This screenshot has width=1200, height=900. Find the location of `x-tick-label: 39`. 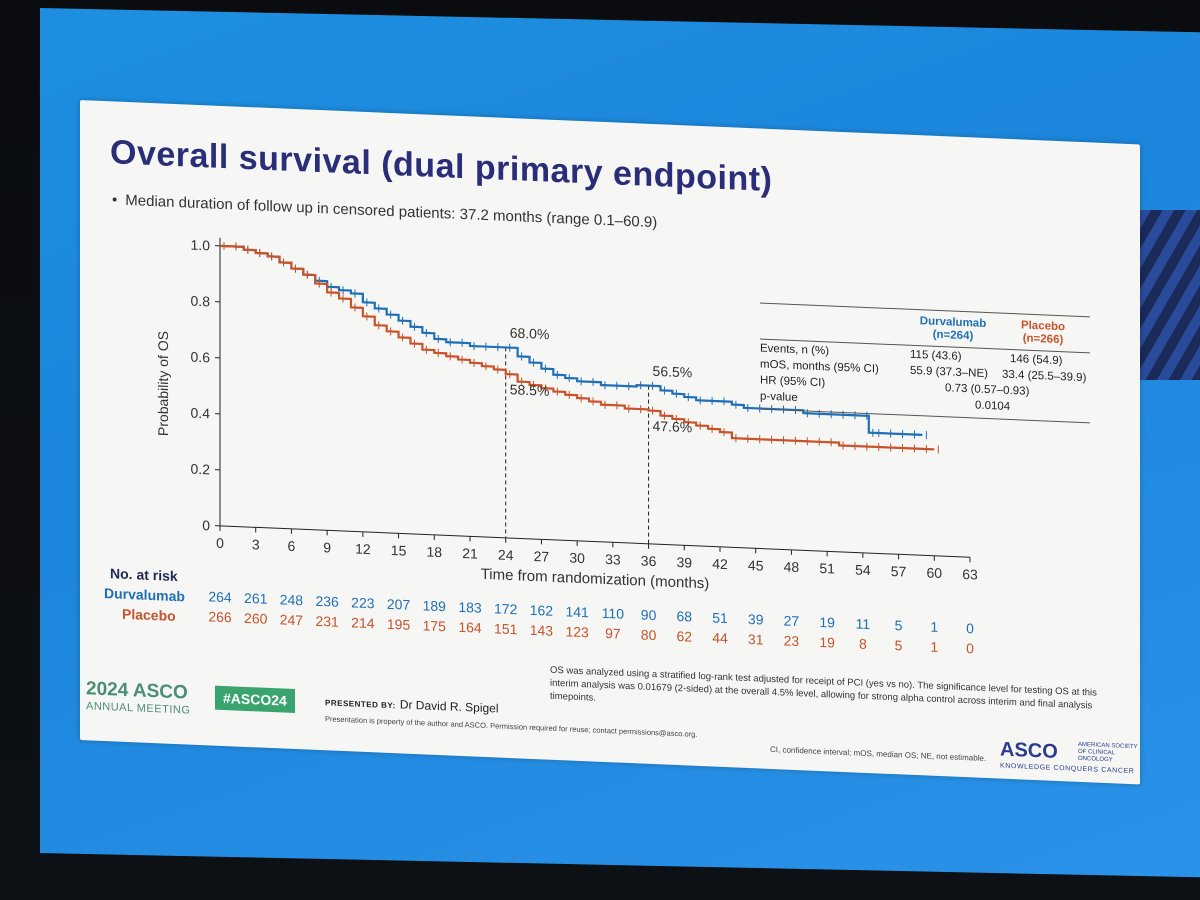

x-tick-label: 39 is located at coordinates (685, 562).